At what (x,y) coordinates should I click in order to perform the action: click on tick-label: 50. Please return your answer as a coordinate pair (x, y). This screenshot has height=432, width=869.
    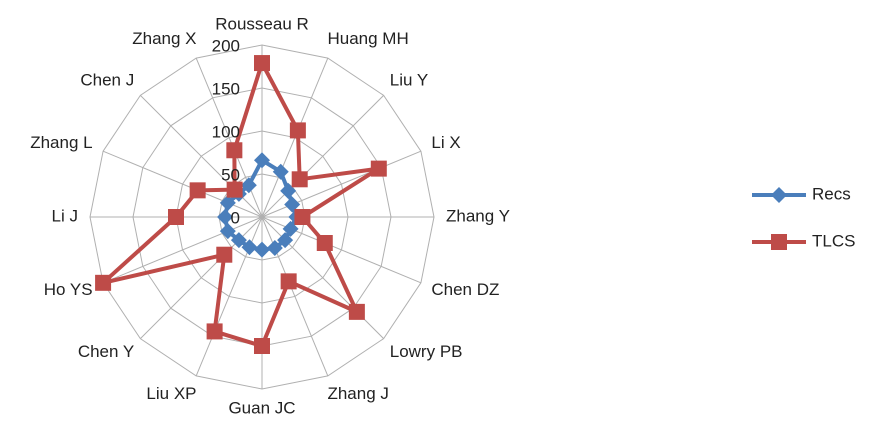
    Looking at the image, I should click on (230, 174).